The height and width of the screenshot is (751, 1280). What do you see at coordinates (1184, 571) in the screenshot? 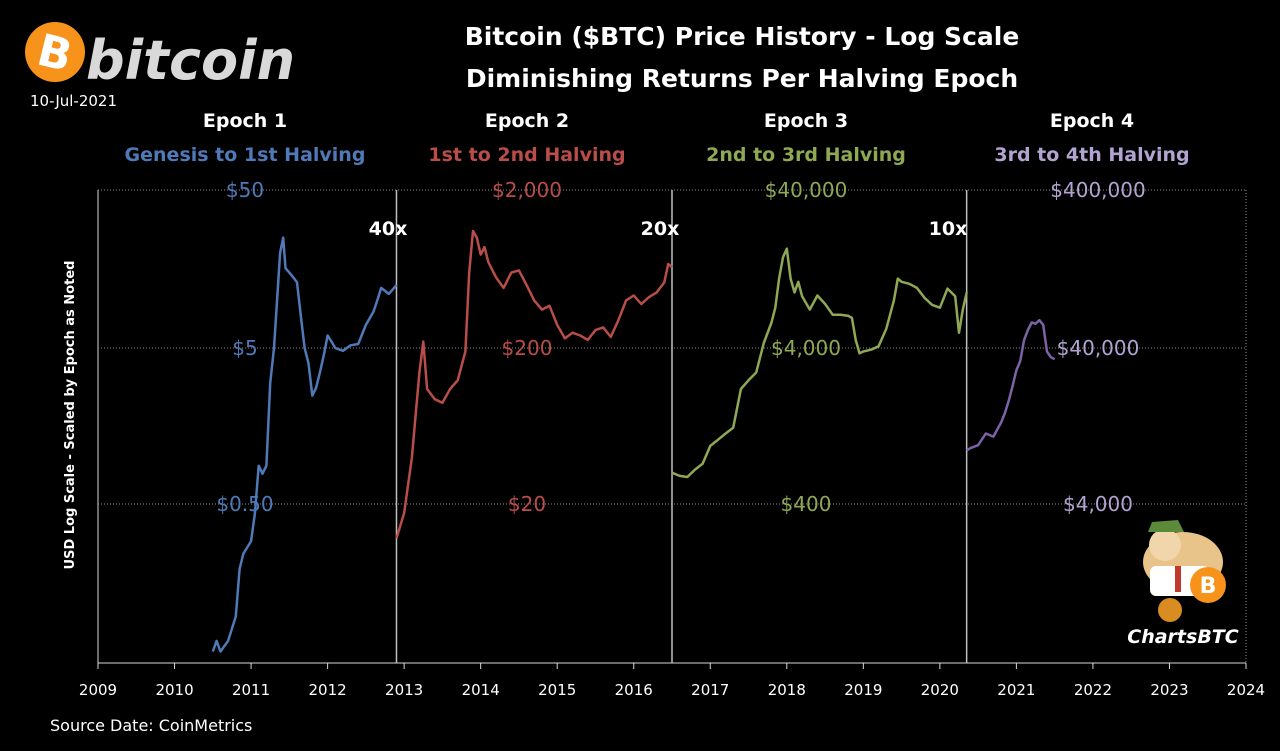
I see `mascot-icon: B` at bounding box center [1184, 571].